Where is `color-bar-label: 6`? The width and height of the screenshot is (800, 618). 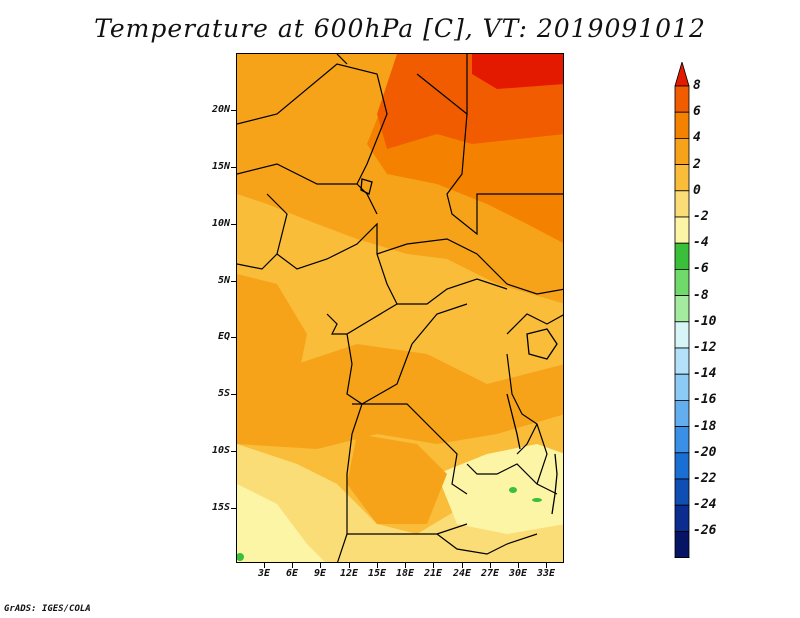
color-bar-label: 6 is located at coordinates (697, 112).